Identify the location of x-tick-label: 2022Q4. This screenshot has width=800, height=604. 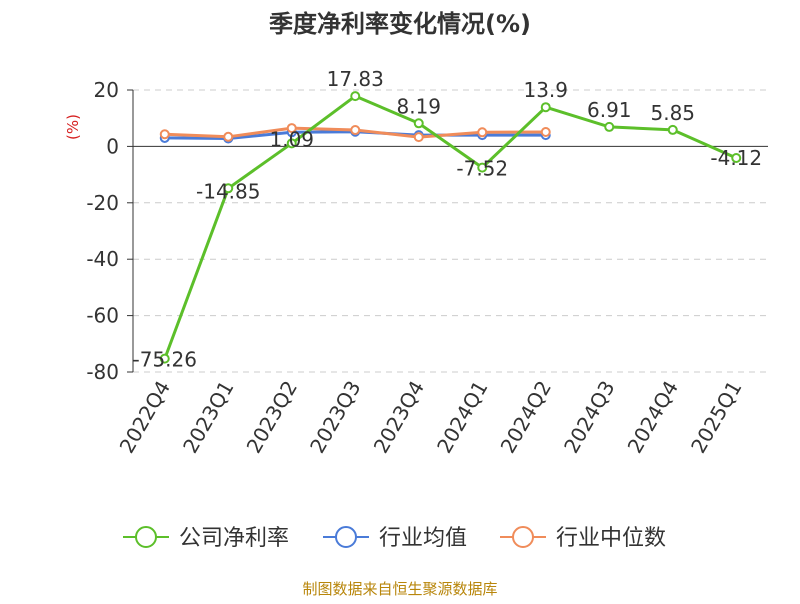
(145, 417).